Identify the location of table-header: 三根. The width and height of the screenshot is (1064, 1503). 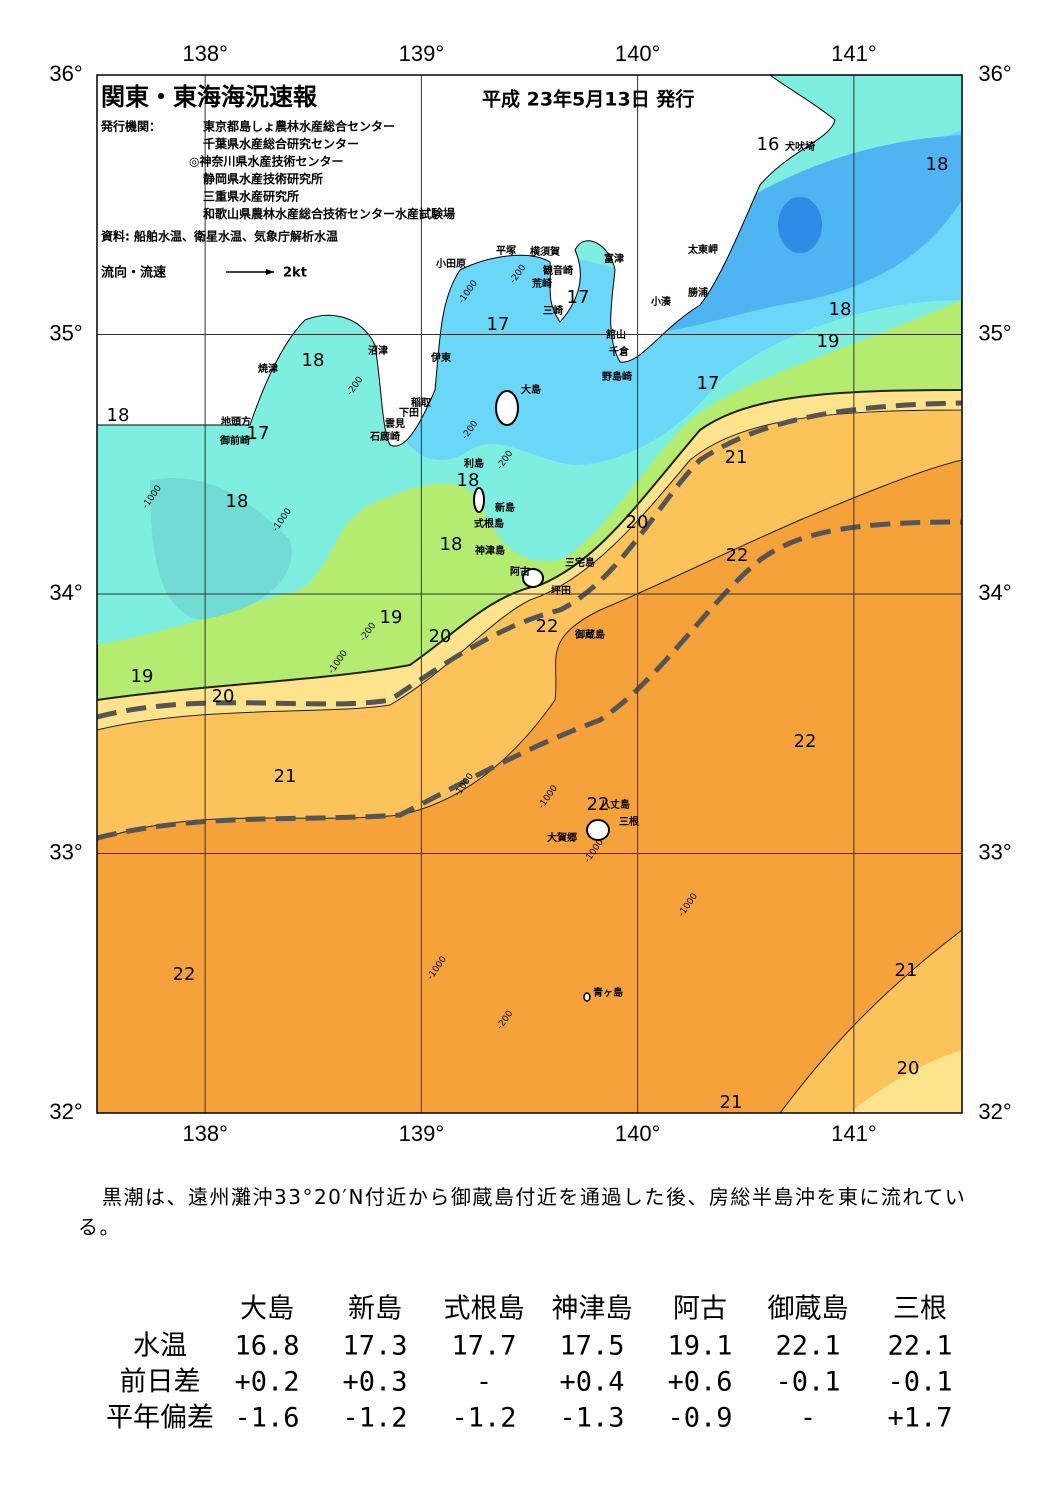
(920, 1309).